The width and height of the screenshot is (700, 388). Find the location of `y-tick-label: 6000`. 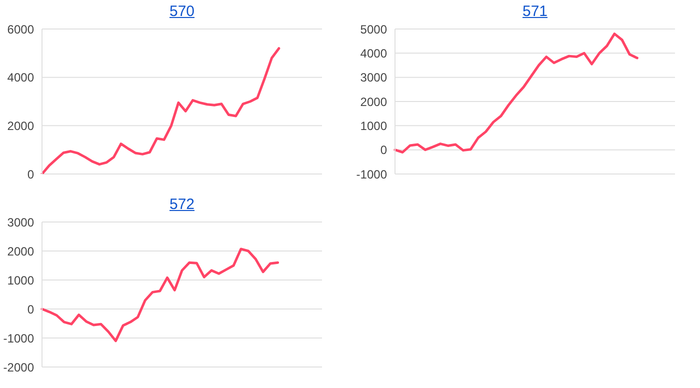

y-tick-label: 6000 is located at coordinates (20, 29).